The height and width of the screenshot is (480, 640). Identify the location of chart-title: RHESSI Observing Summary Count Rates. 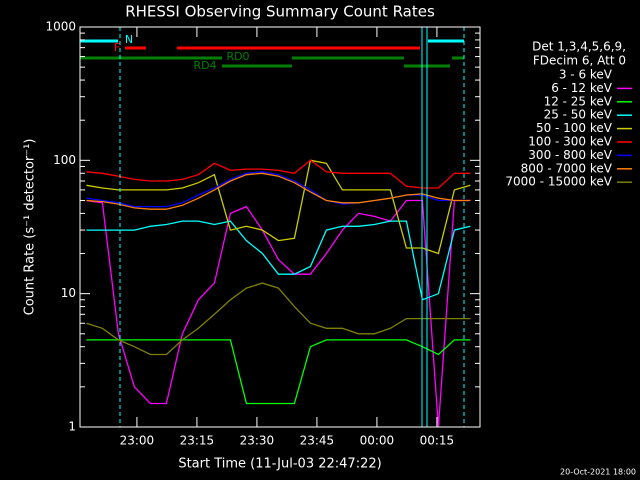
(280, 12).